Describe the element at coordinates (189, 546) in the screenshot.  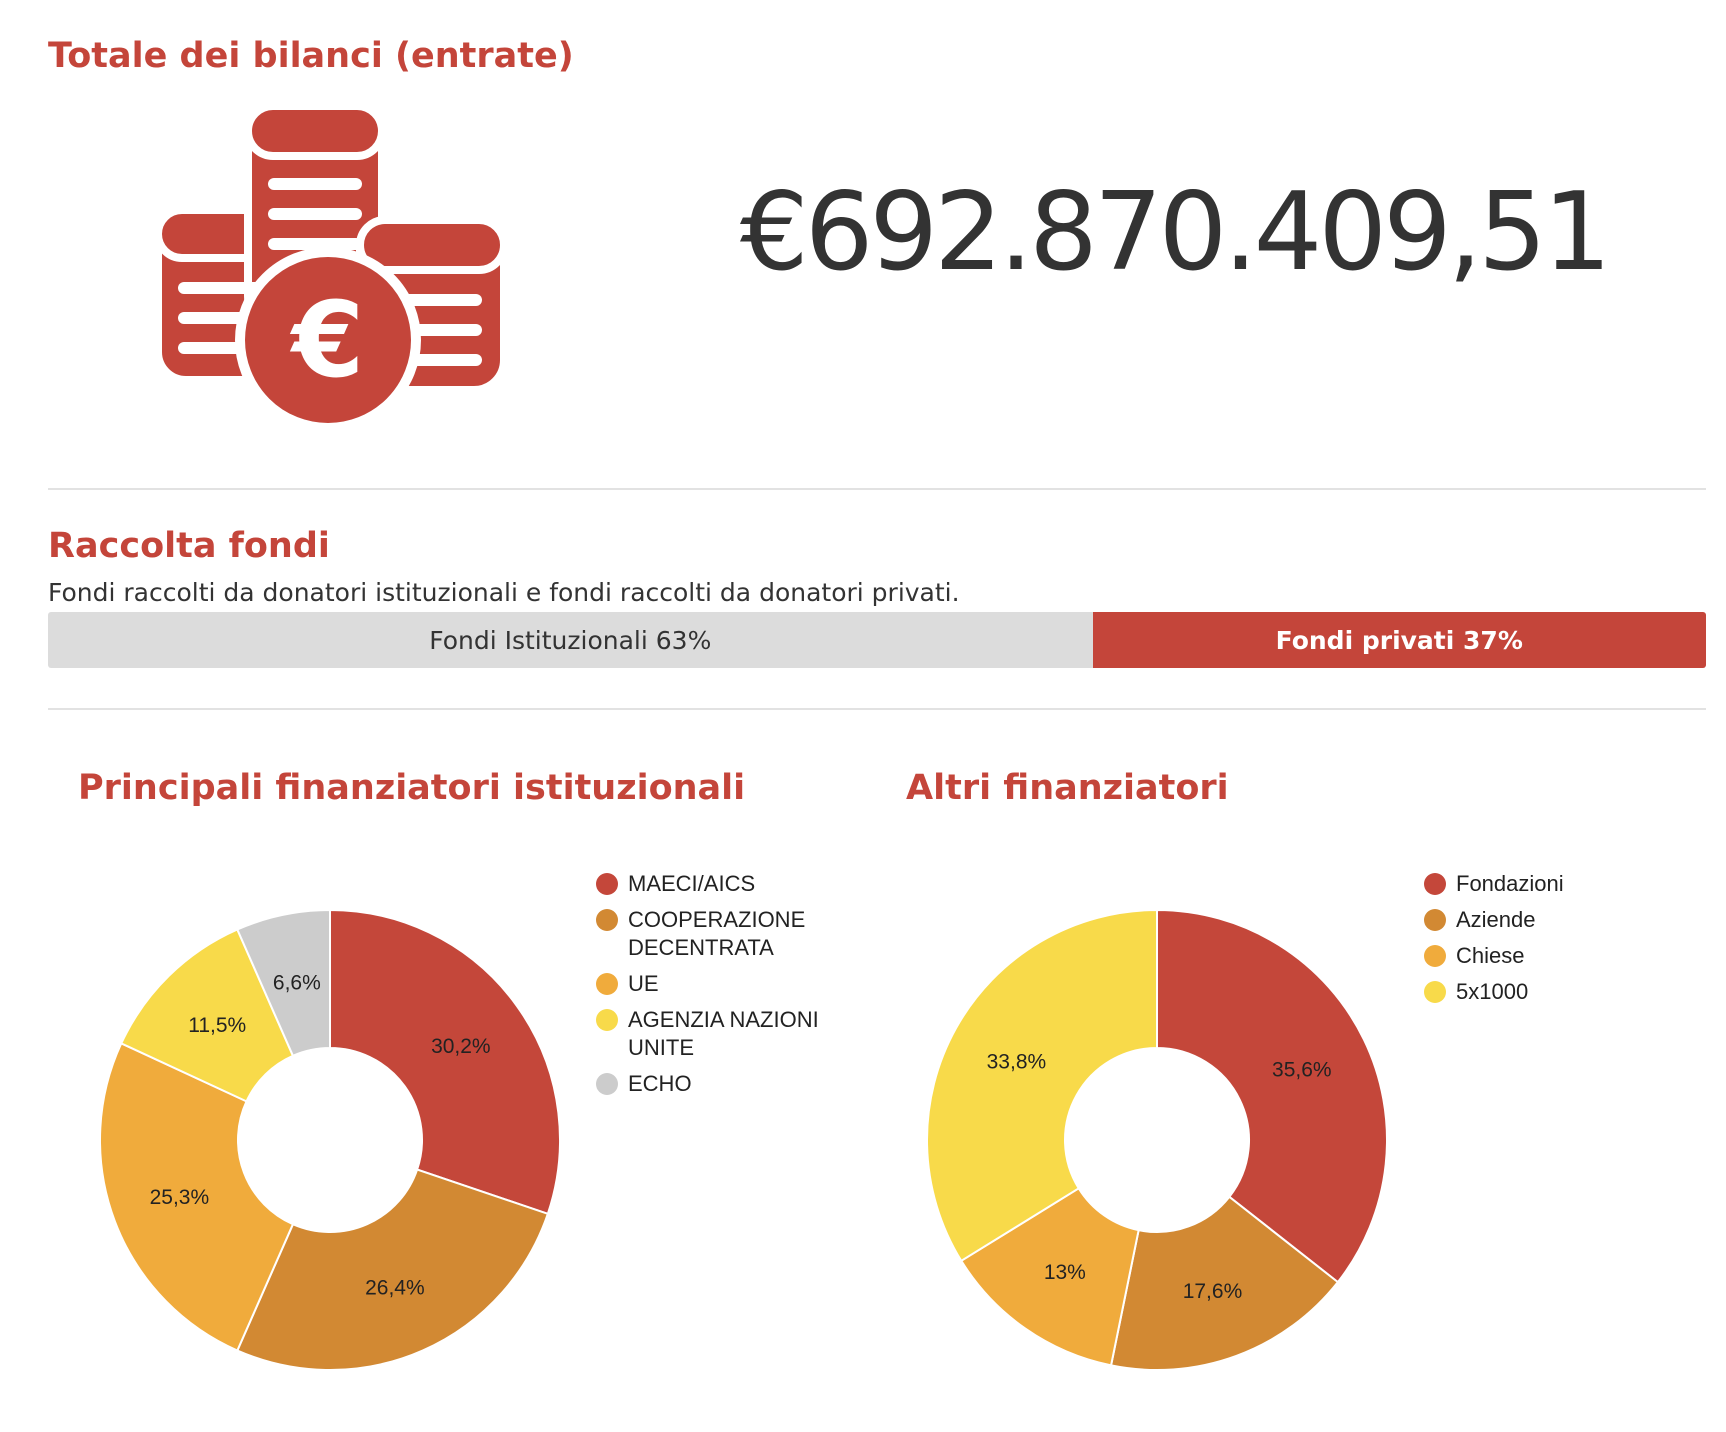
I see `fundraising-title: Raccolta fondi` at that location.